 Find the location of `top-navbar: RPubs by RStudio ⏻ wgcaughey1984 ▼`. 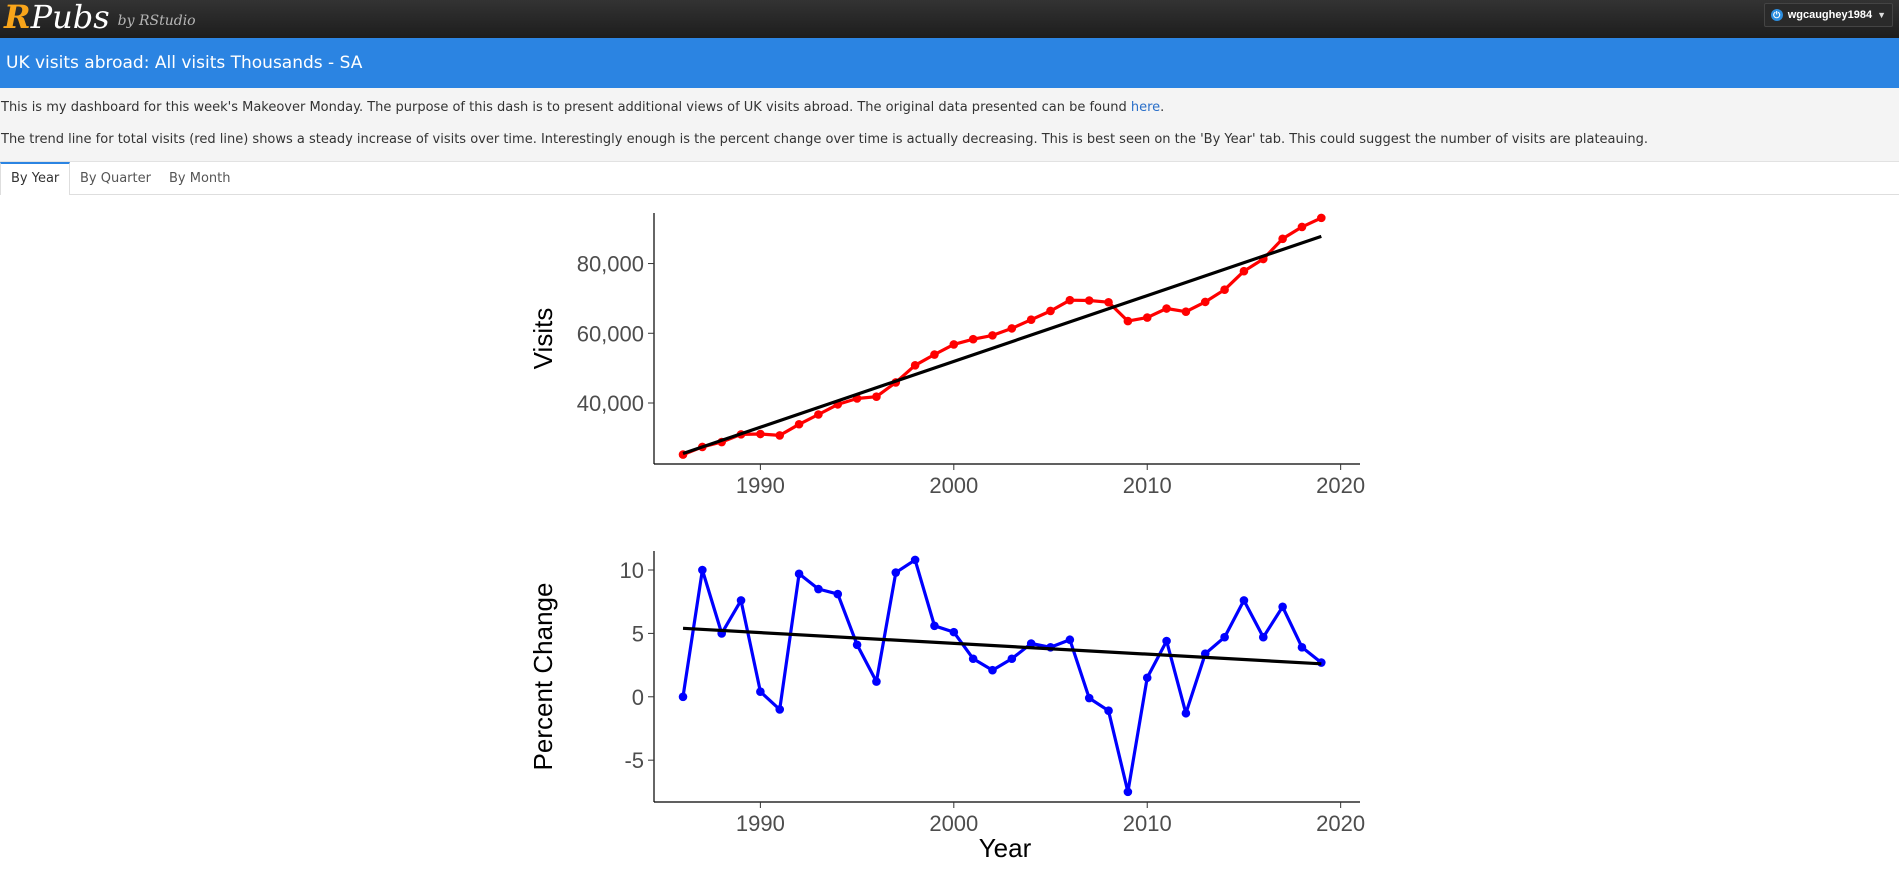

top-navbar: RPubs by RStudio ⏻ wgcaughey1984 ▼ is located at coordinates (949, 19).